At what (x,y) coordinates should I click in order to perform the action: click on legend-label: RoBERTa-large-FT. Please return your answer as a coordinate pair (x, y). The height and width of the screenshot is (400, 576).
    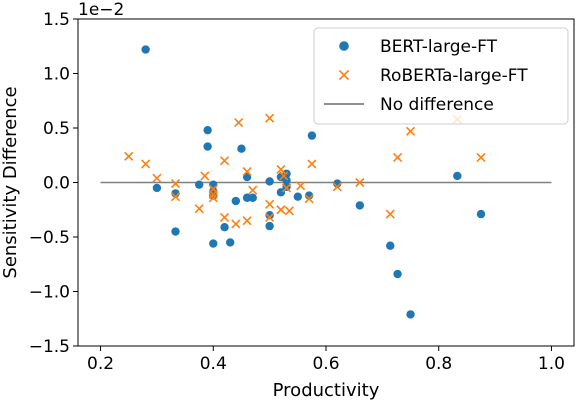
    Looking at the image, I should click on (454, 76).